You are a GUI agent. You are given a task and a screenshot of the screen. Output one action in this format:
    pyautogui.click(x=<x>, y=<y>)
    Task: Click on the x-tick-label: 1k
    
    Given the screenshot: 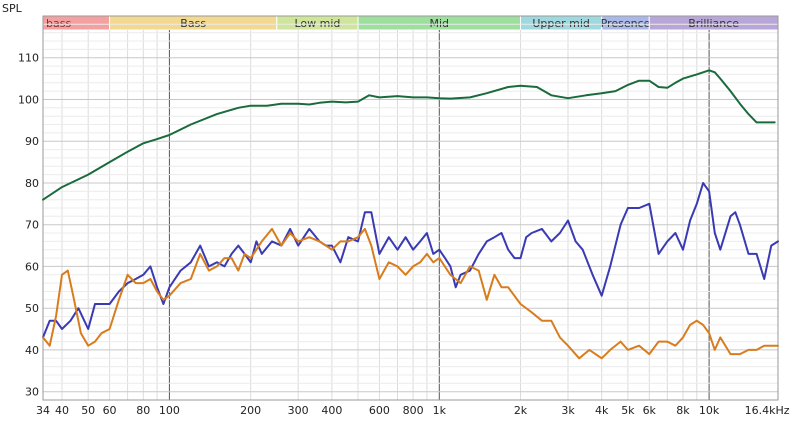 What is the action you would take?
    pyautogui.click(x=440, y=410)
    